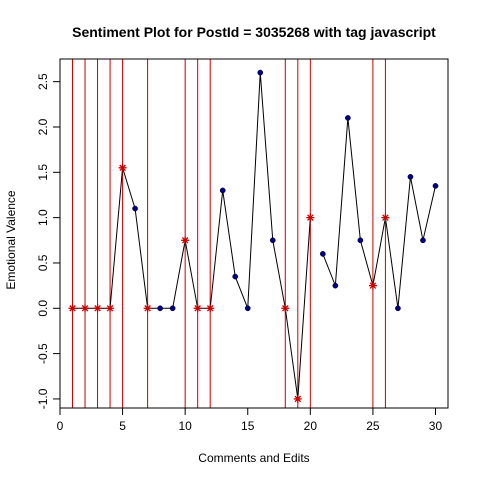 The image size is (480, 480). Describe the element at coordinates (48, 241) in the screenshot. I see `y-axis: -1.0 -0.5 0.0 0.5 1.0 1.5 2.0 2.5` at that location.